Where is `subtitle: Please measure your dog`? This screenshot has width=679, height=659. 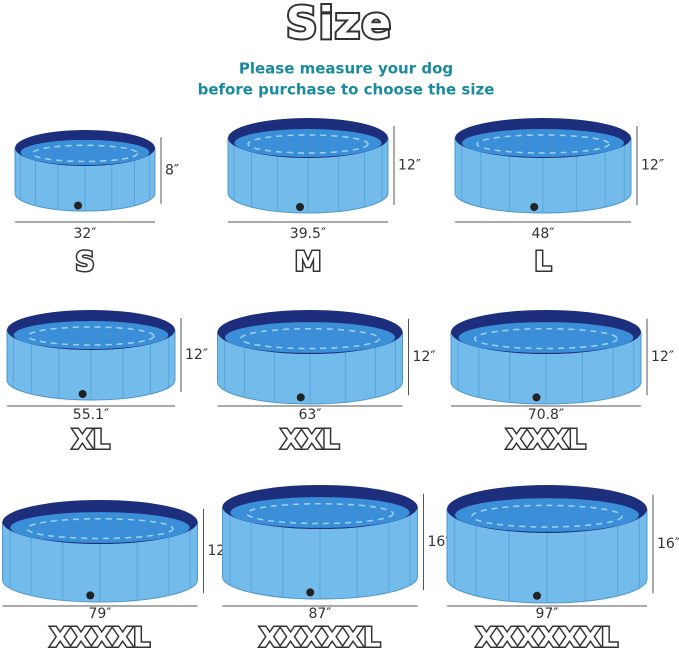
subtitle: Please measure your dog is located at coordinates (346, 69).